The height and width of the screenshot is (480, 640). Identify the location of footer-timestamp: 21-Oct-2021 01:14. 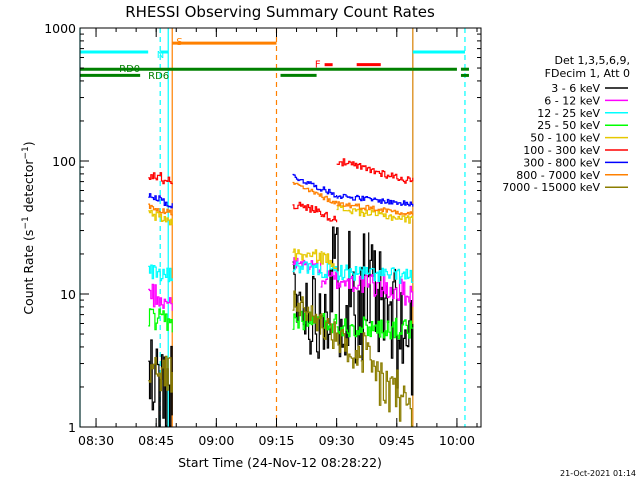
(598, 473).